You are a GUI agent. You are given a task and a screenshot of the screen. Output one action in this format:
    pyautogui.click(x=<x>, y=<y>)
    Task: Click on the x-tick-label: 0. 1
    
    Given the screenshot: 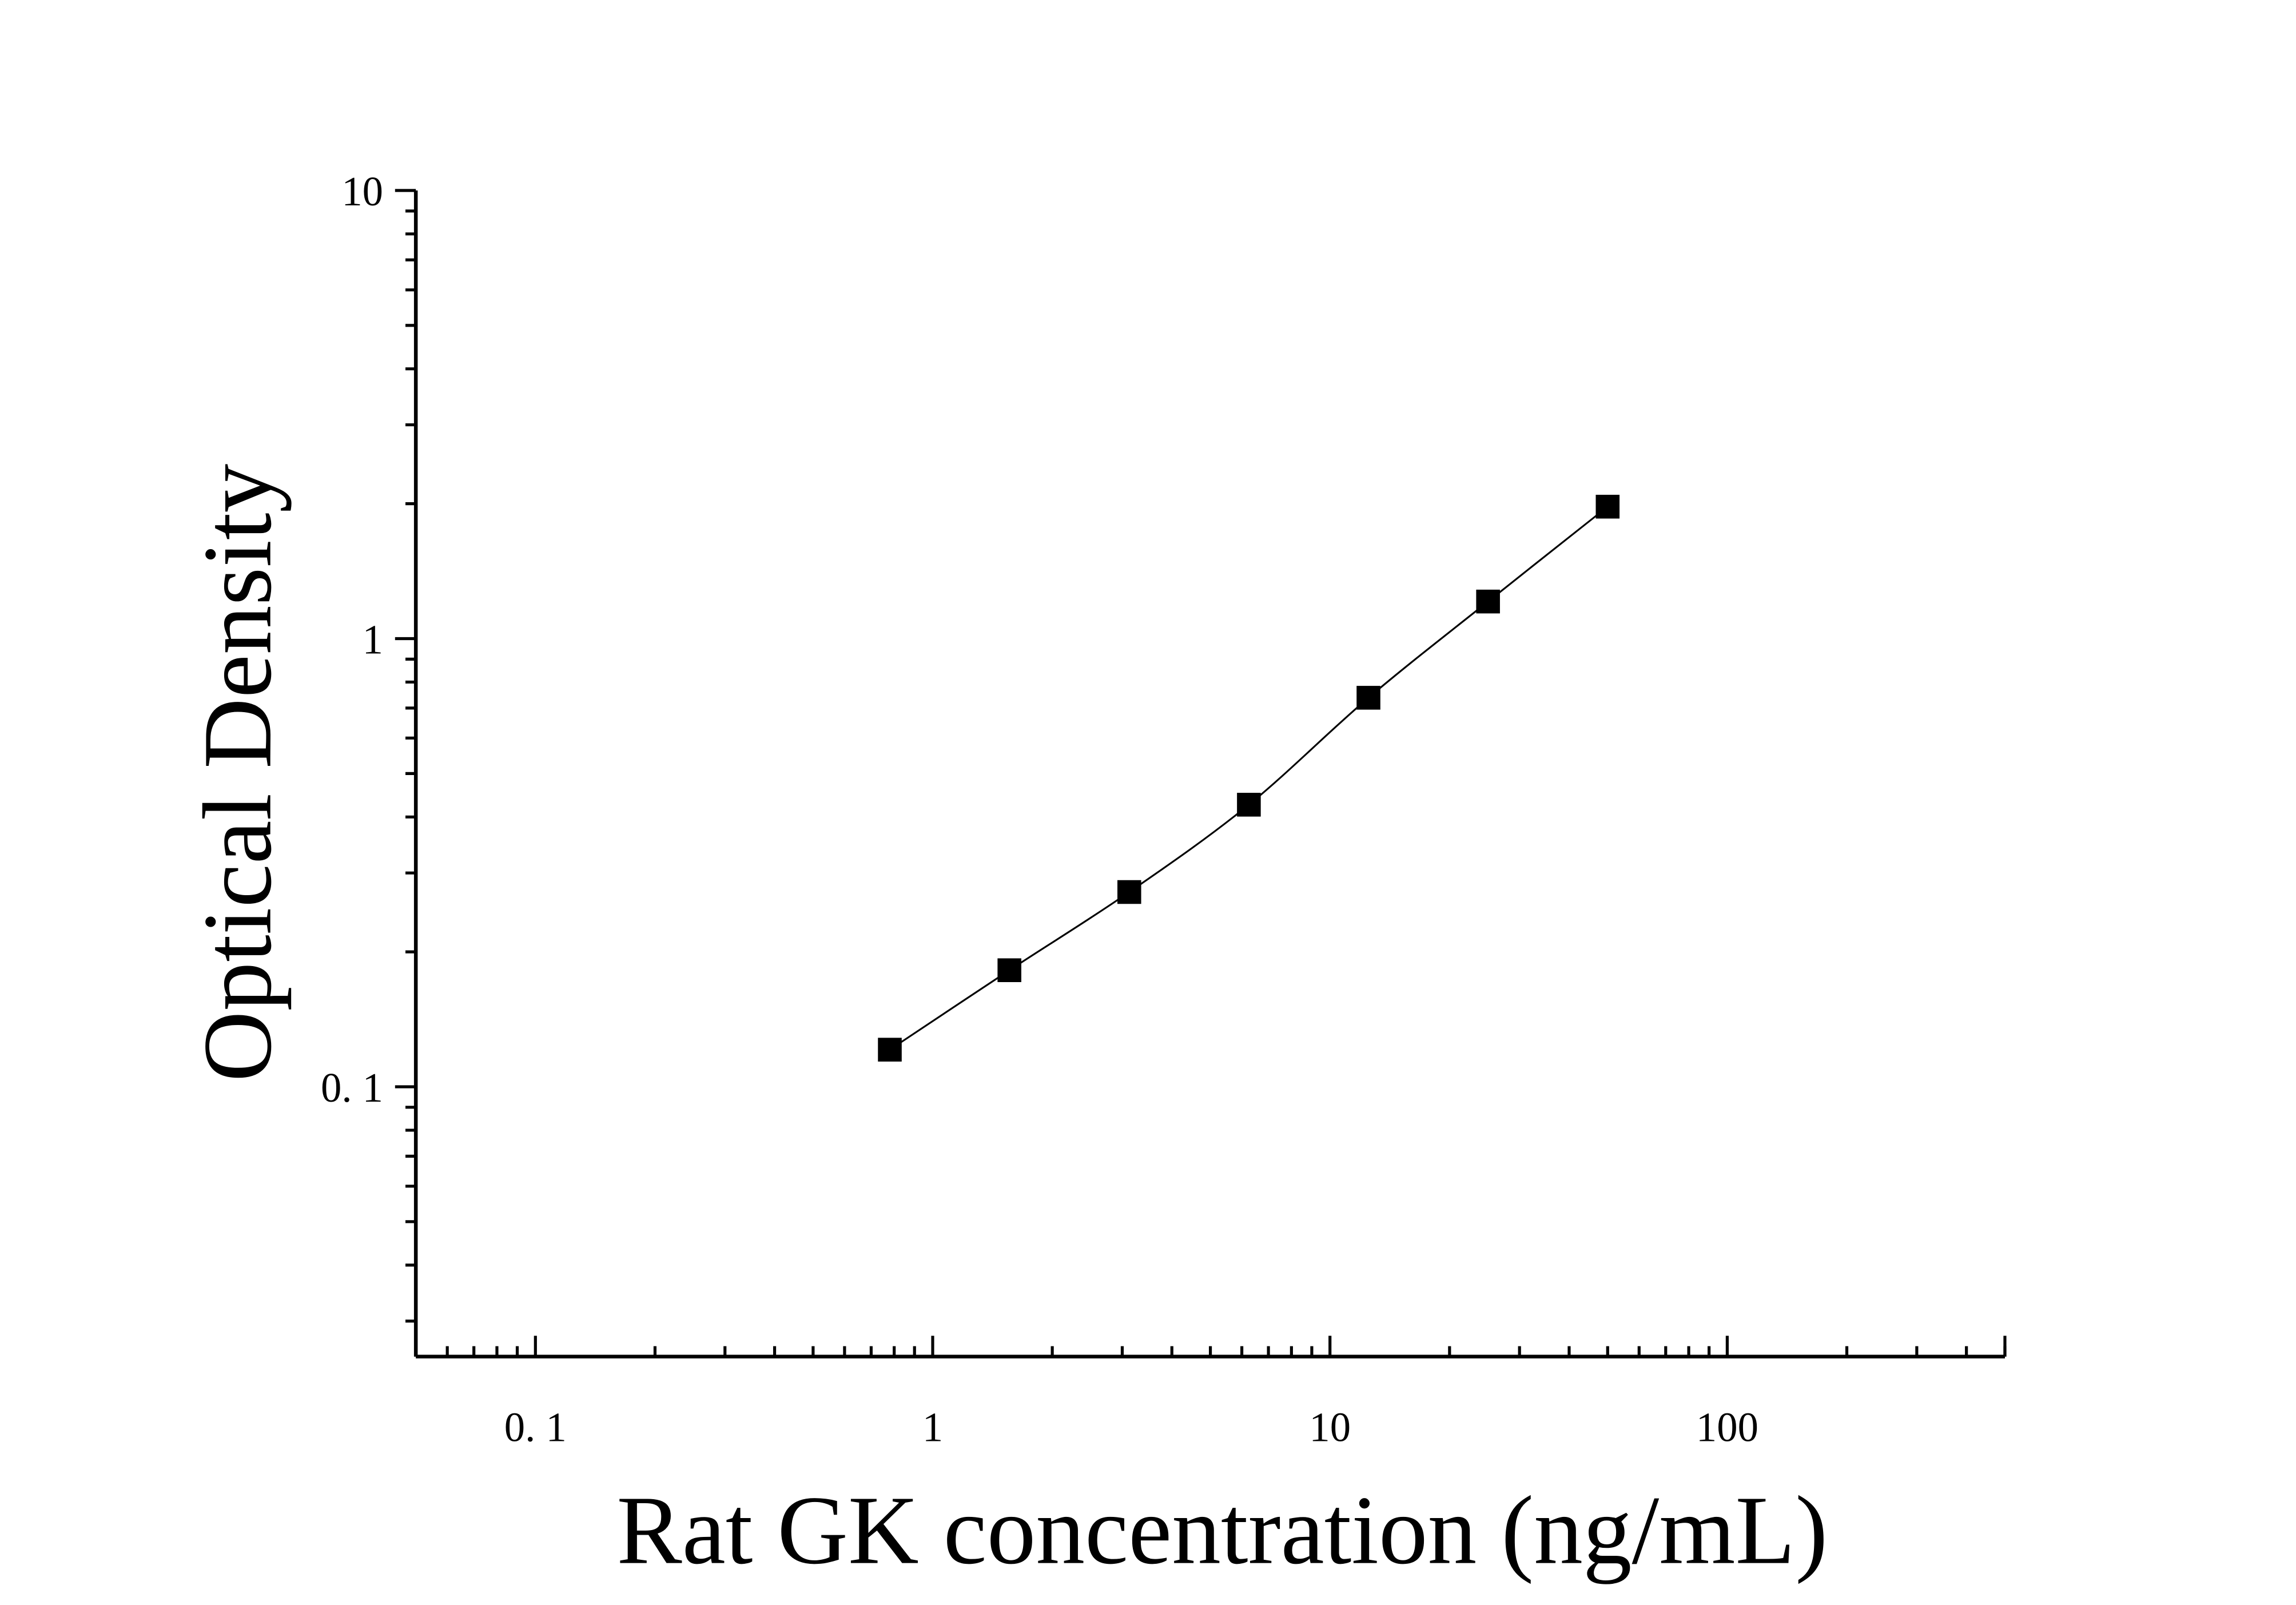 What is the action you would take?
    pyautogui.click(x=535, y=1427)
    